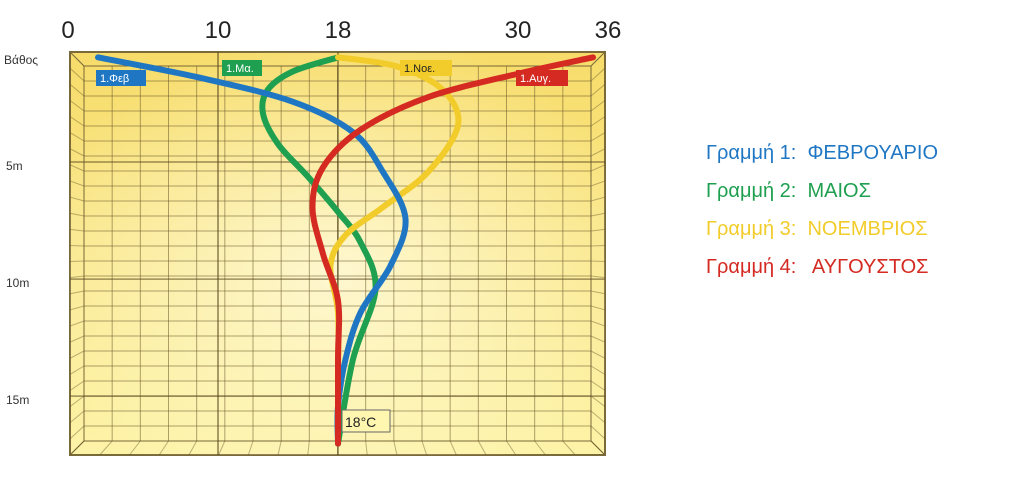 This screenshot has width=1023, height=479. What do you see at coordinates (817, 267) in the screenshot?
I see `legend-item-4: Γραμμή 4: ΑΥΓΟΥΣΤΟΣ` at bounding box center [817, 267].